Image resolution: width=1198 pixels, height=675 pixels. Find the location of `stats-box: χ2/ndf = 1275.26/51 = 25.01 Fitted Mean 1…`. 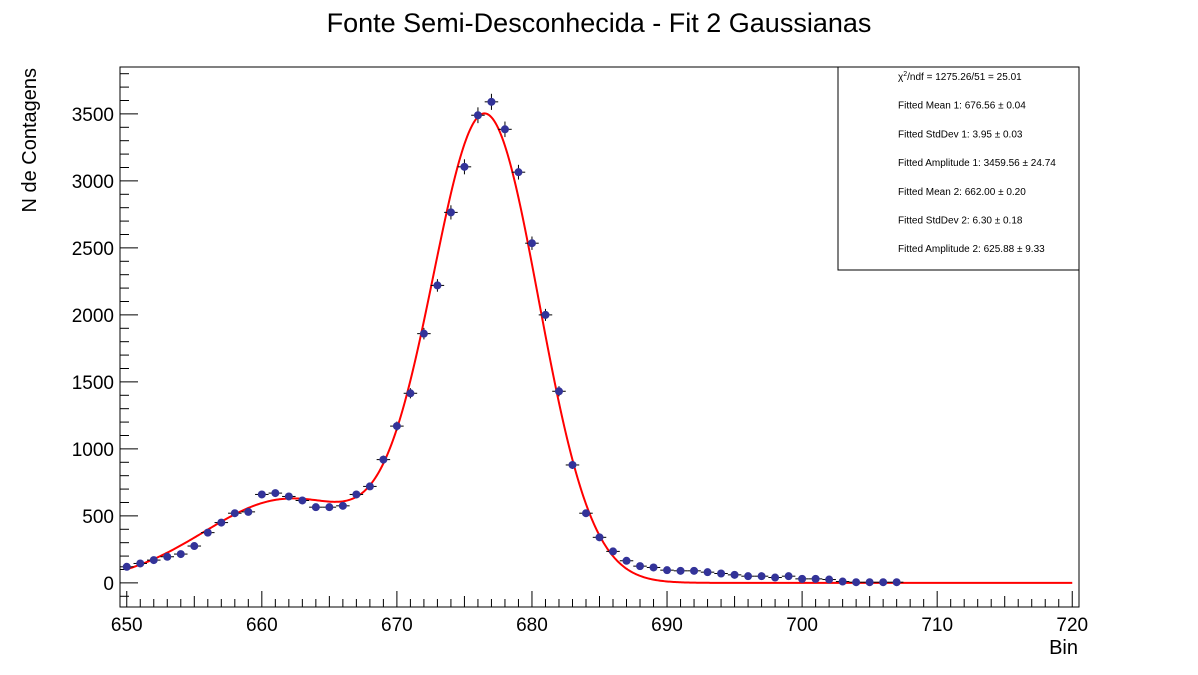

stats-box: χ2/ndf = 1275.26/51 = 25.01 Fitted Mean 1… is located at coordinates (958, 168).